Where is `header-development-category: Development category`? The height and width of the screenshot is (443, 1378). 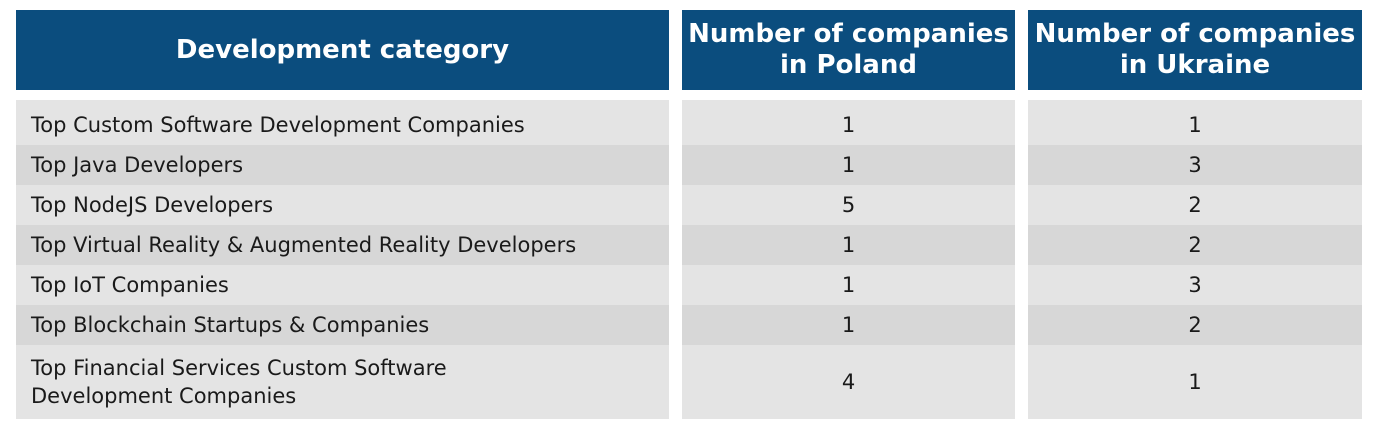
header-development-category: Development category is located at coordinates (342, 50).